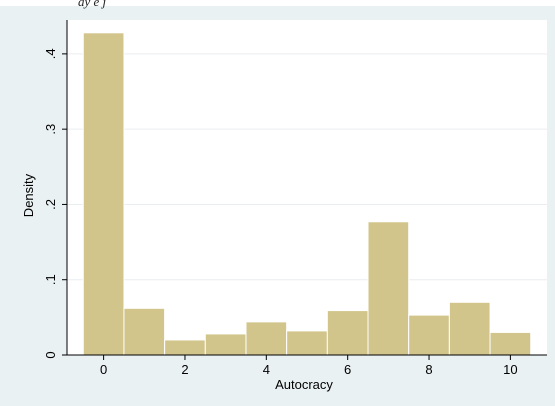  I want to click on cropped-caption-text: ay e j, so click(92, 4).